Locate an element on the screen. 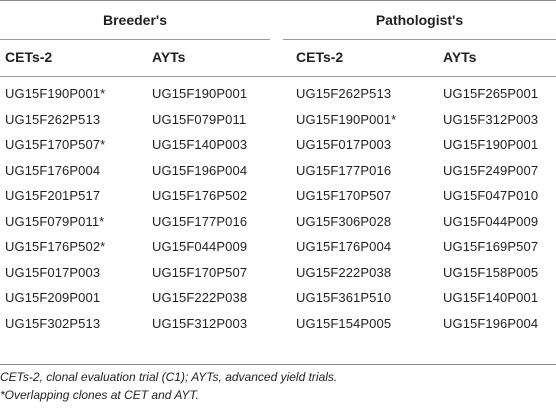 This screenshot has width=556, height=409. group-rule-pathologists is located at coordinates (419, 39).